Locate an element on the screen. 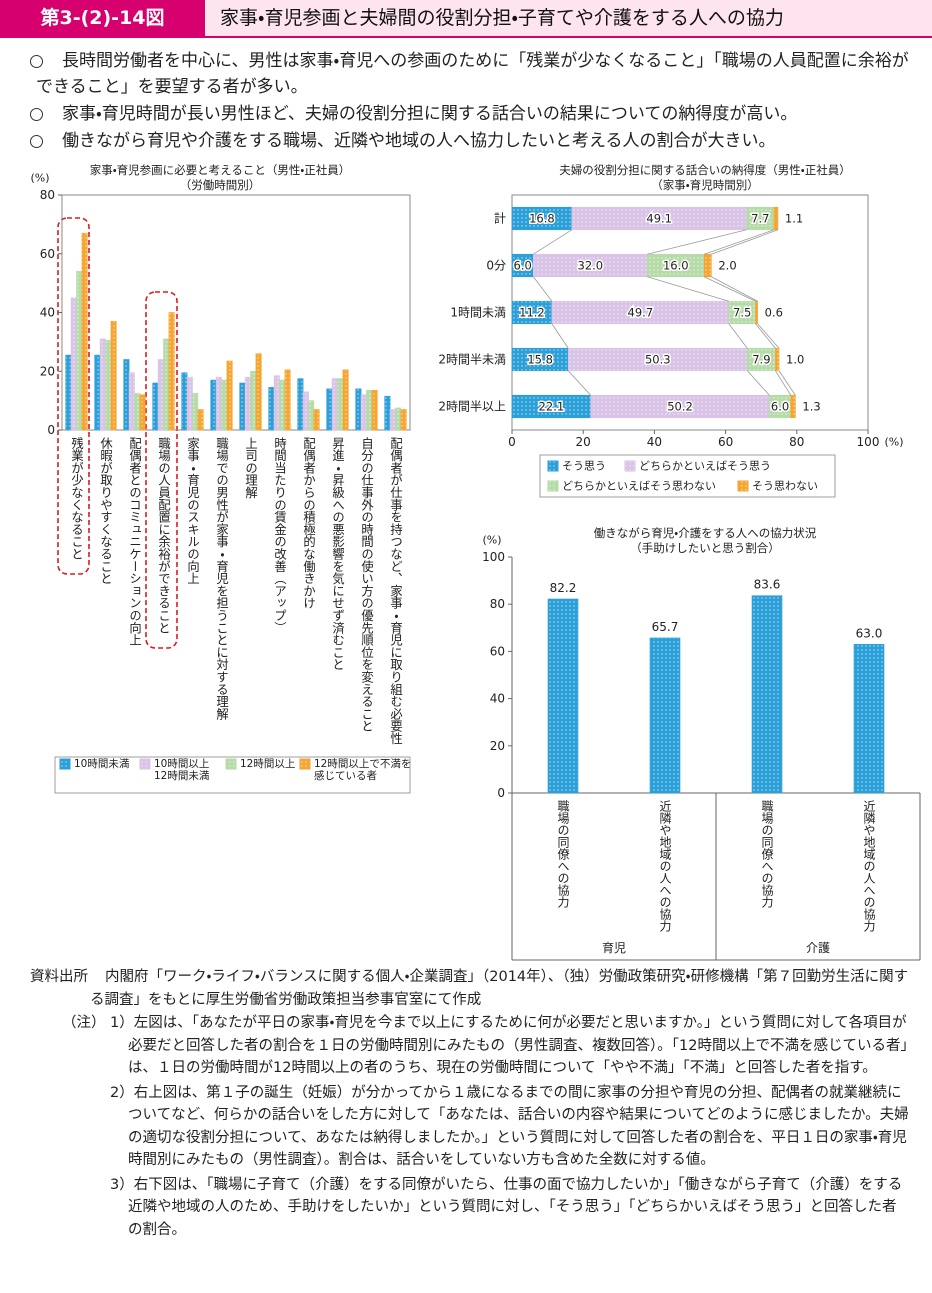 This screenshot has width=932, height=1293. group-label: 育児 is located at coordinates (614, 947).